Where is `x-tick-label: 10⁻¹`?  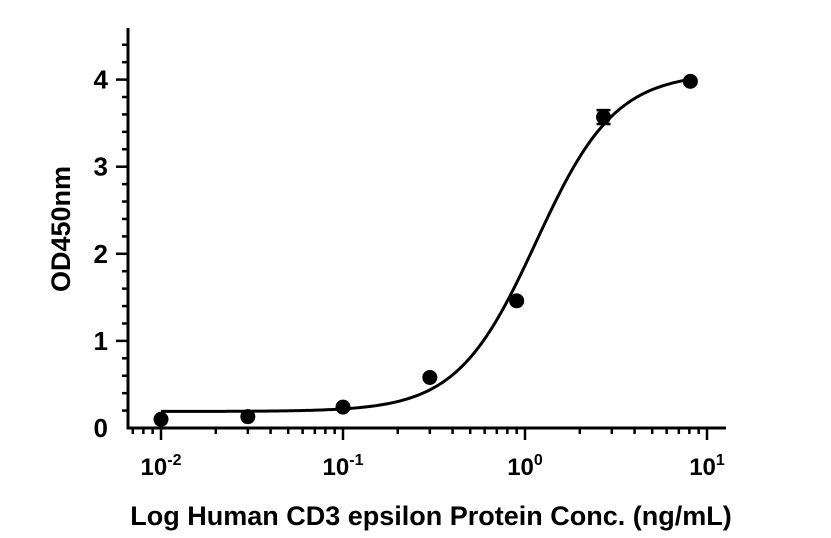 x-tick-label: 10⁻¹ is located at coordinates (343, 466).